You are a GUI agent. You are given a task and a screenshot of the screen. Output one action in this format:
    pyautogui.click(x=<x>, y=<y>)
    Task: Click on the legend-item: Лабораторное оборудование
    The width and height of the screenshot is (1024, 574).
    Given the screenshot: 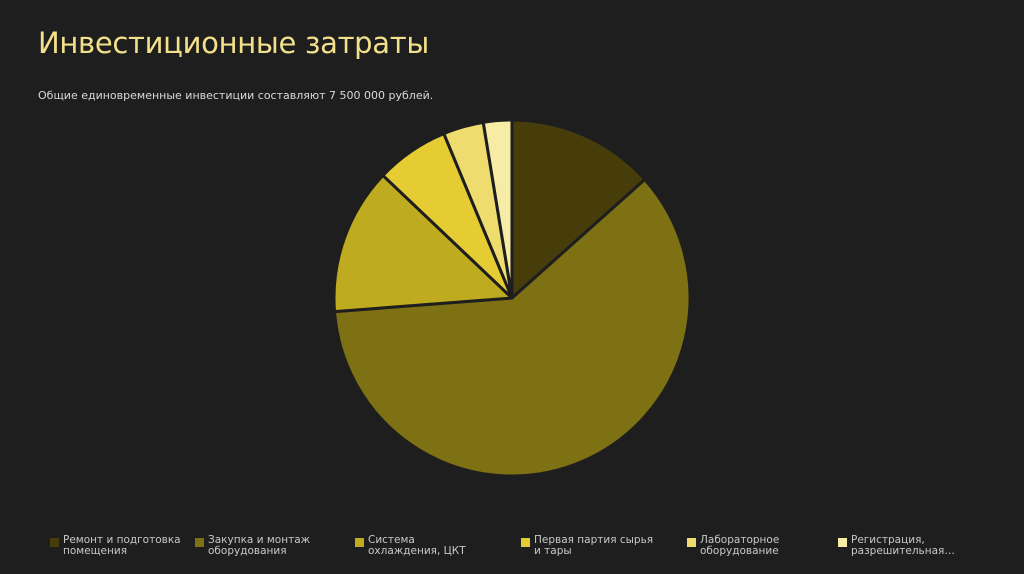 What is the action you would take?
    pyautogui.click(x=753, y=546)
    